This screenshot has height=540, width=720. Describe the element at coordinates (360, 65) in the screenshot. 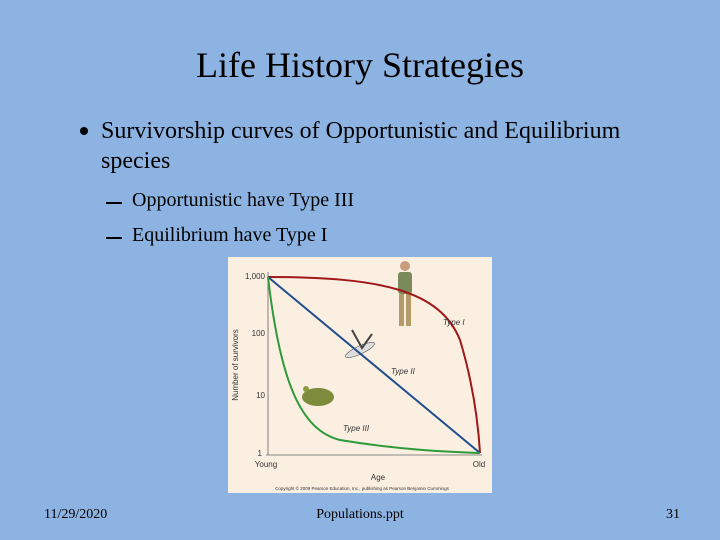

I see `slide-title: Life History Strategies` at that location.